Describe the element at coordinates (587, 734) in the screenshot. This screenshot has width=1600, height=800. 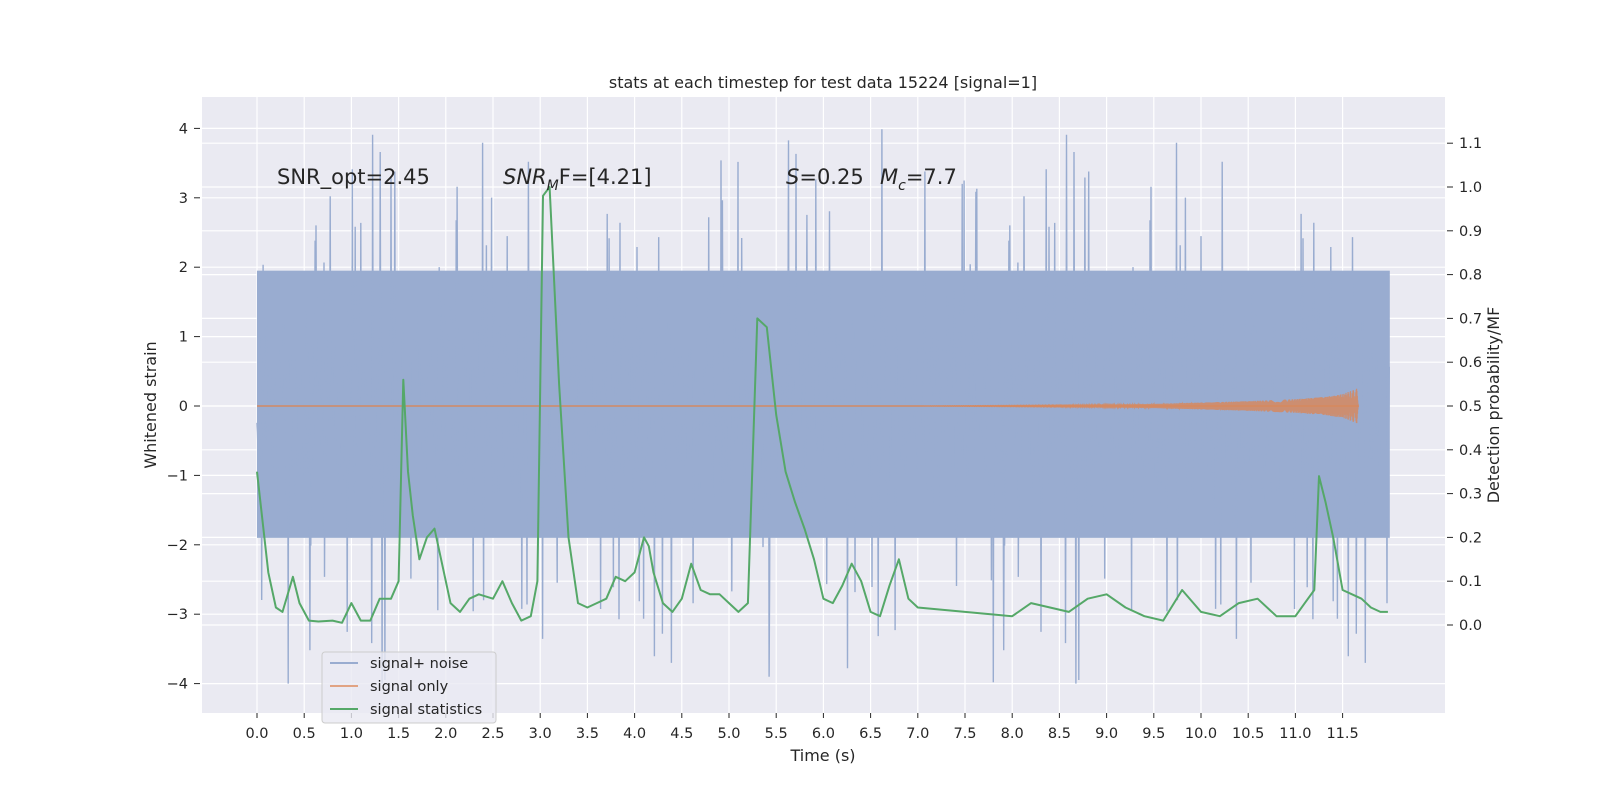
I see `x-tick-label-7: 3.5` at that location.